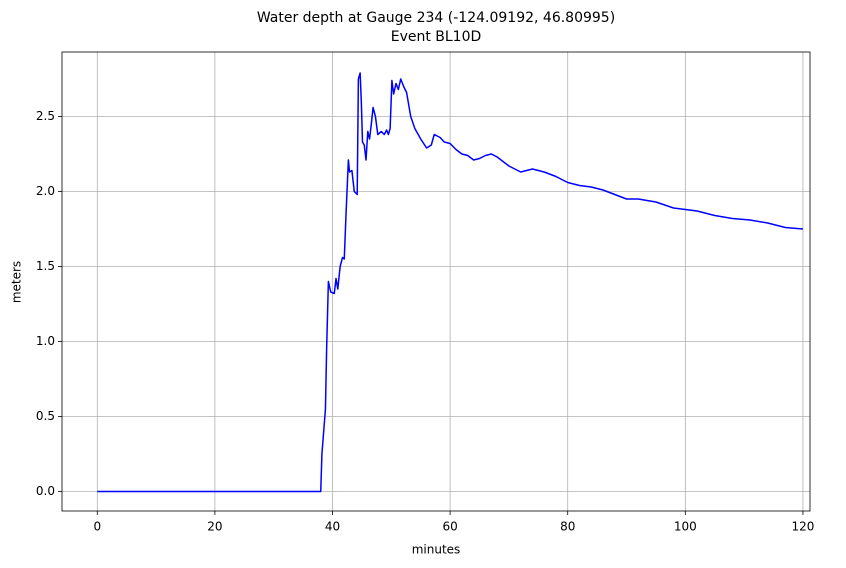  I want to click on x-axis-label: minutes, so click(436, 550).